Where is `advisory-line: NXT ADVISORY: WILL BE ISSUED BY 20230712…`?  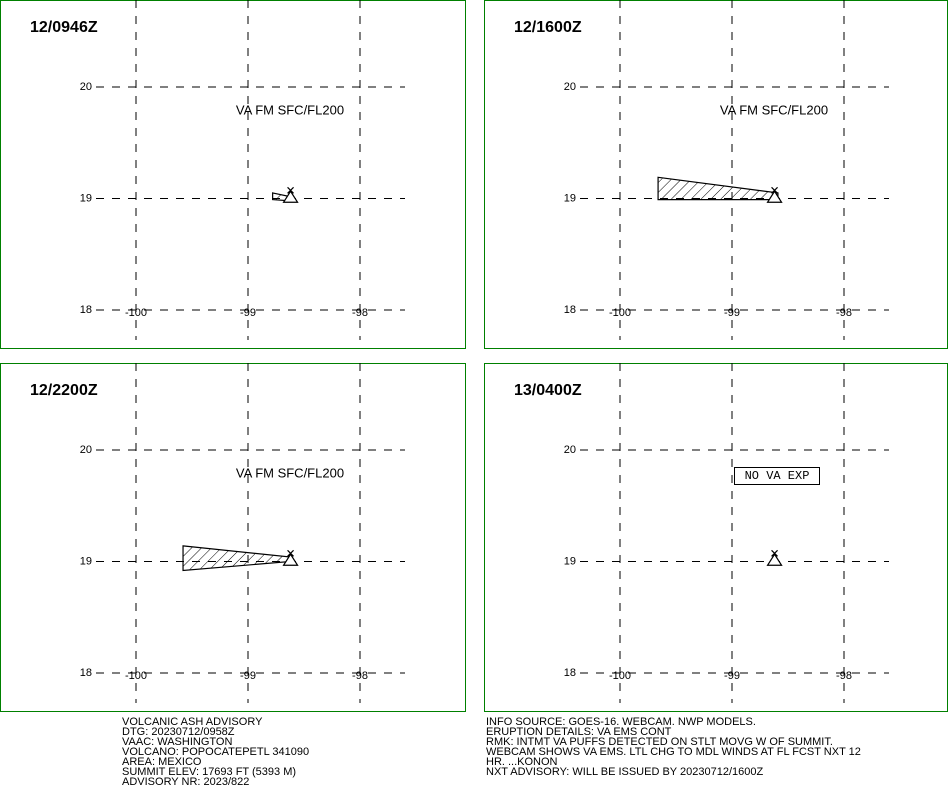 advisory-line: NXT ADVISORY: WILL BE ISSUED BY 20230712… is located at coordinates (624, 772).